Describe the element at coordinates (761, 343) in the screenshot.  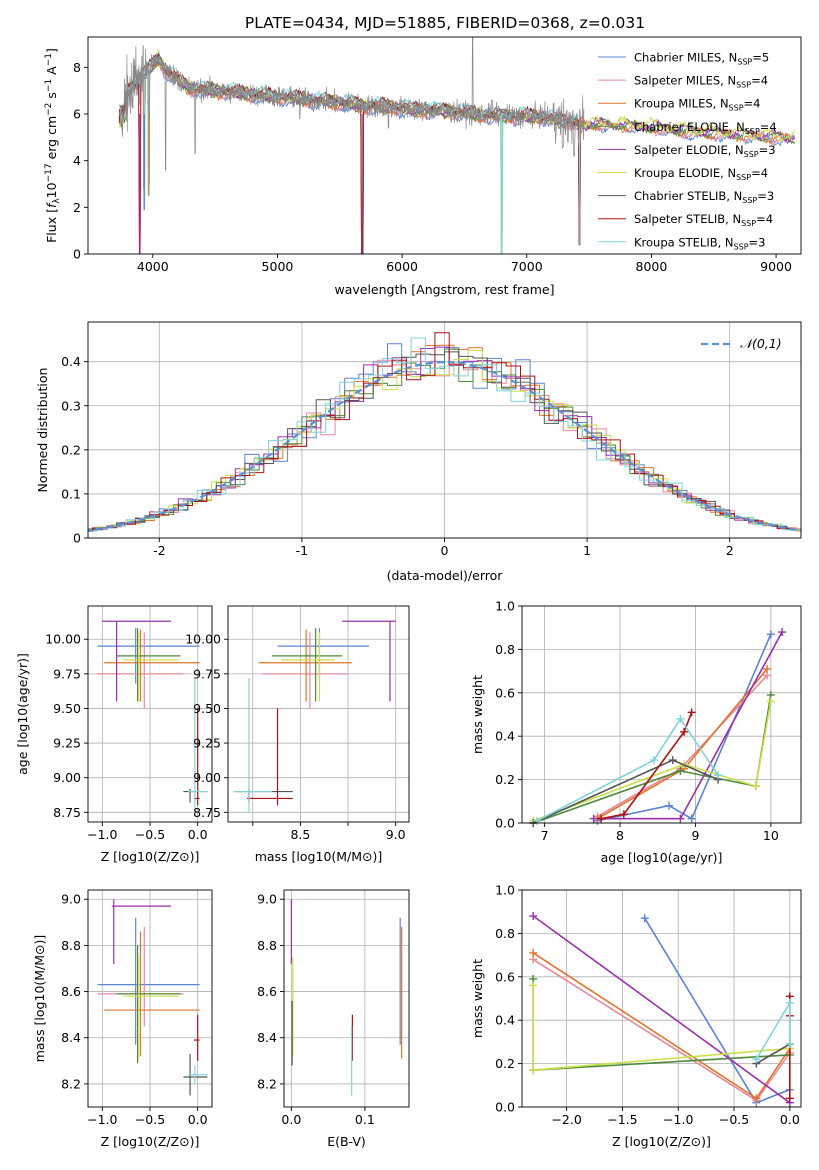
I see `legend-entry: 𝒩(0,1)` at that location.